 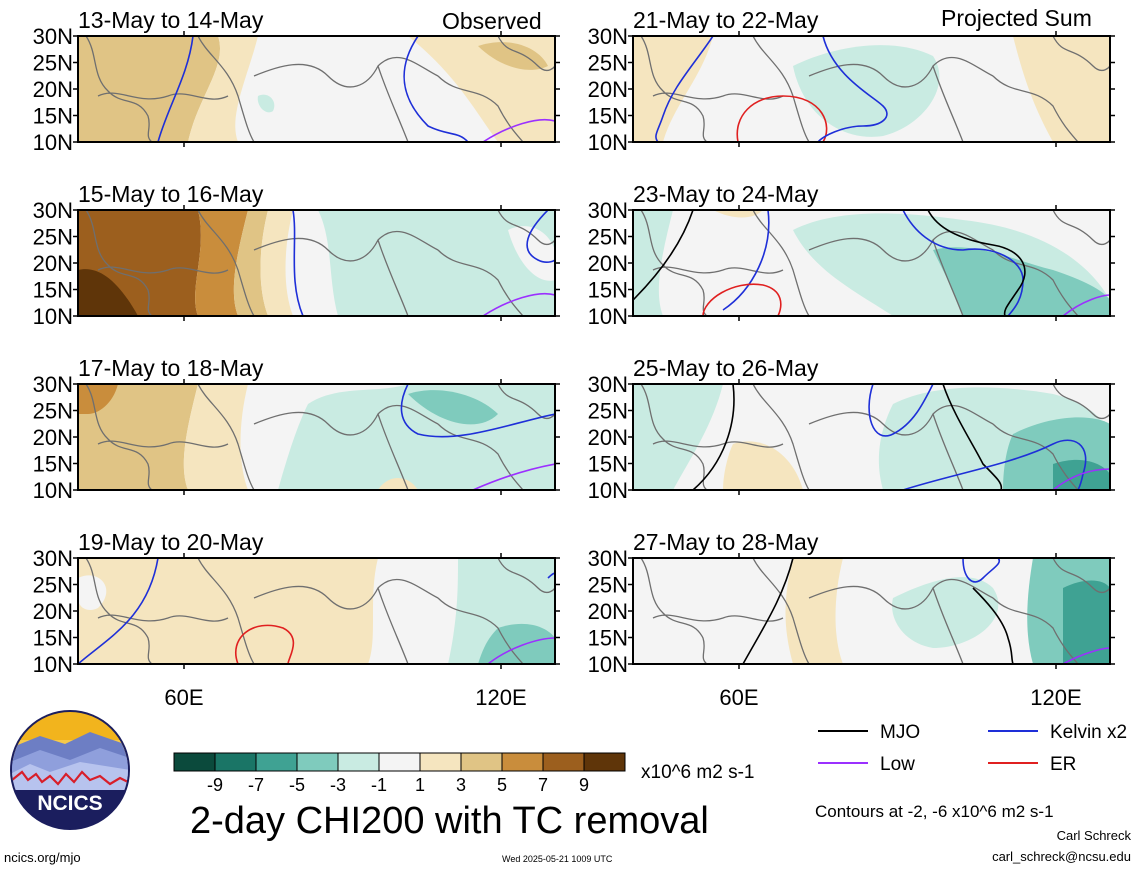 I want to click on colorbar: -9 -7 -5 -3 -1 1 3 5 7 9, so click(x=399, y=773).